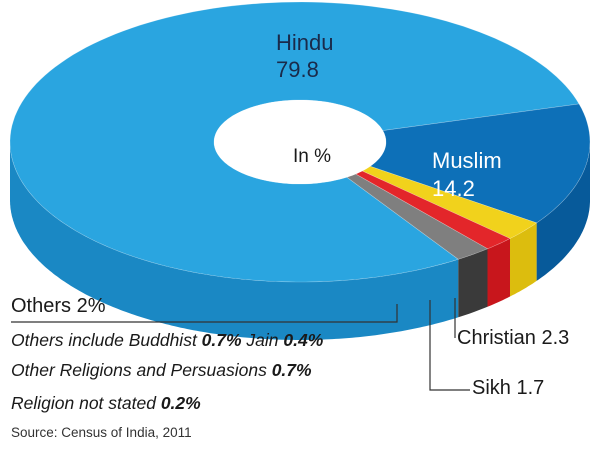 This screenshot has width=591, height=452. I want to click on other-religions-value: 0.7%, so click(291, 370).